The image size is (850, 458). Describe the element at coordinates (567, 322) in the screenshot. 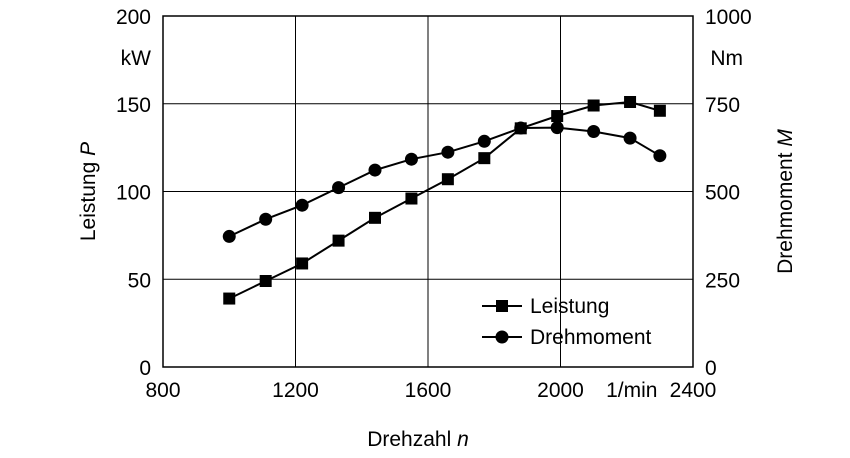

I see `legend: Leistung Drehmoment` at that location.